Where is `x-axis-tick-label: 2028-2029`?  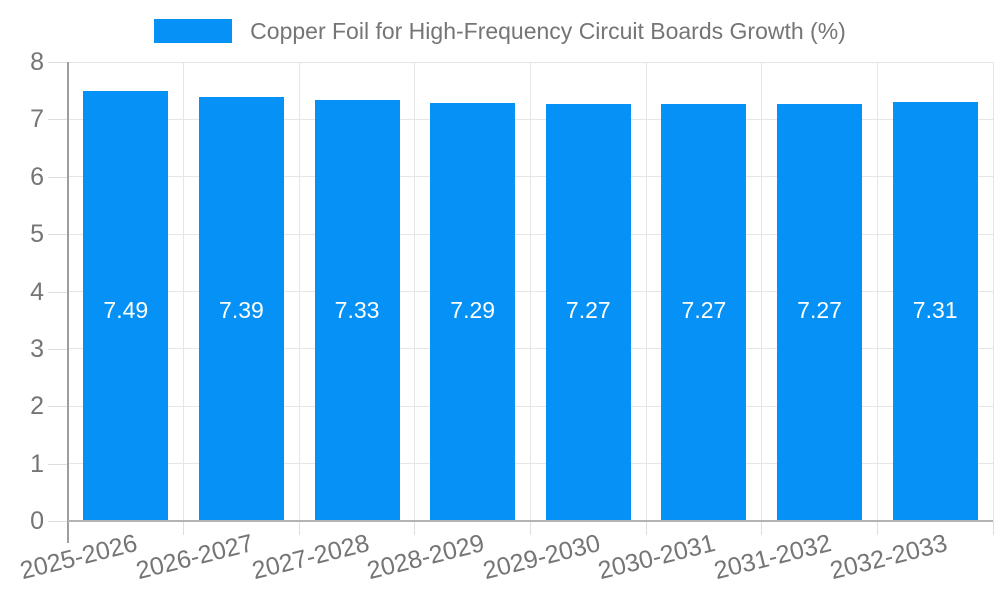 x-axis-tick-label: 2028-2029 is located at coordinates (426, 557).